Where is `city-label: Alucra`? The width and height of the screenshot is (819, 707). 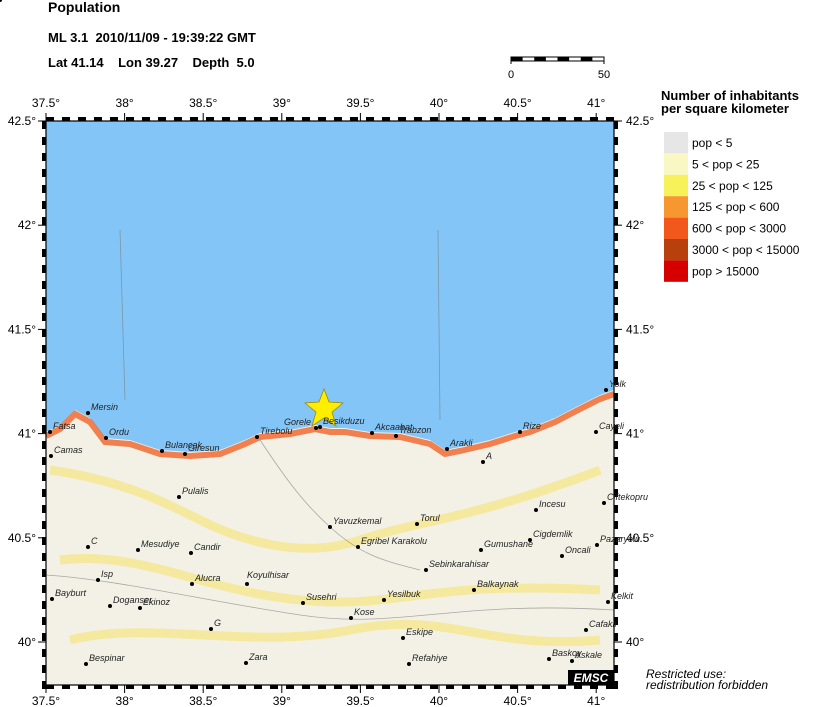
city-label: Alucra is located at coordinates (207, 578).